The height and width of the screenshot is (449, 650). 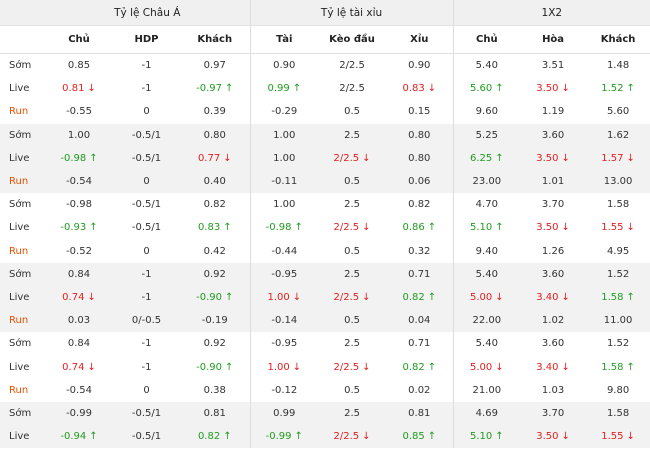 What do you see at coordinates (79, 413) in the screenshot?
I see `odds-cell: -0.99` at bounding box center [79, 413].